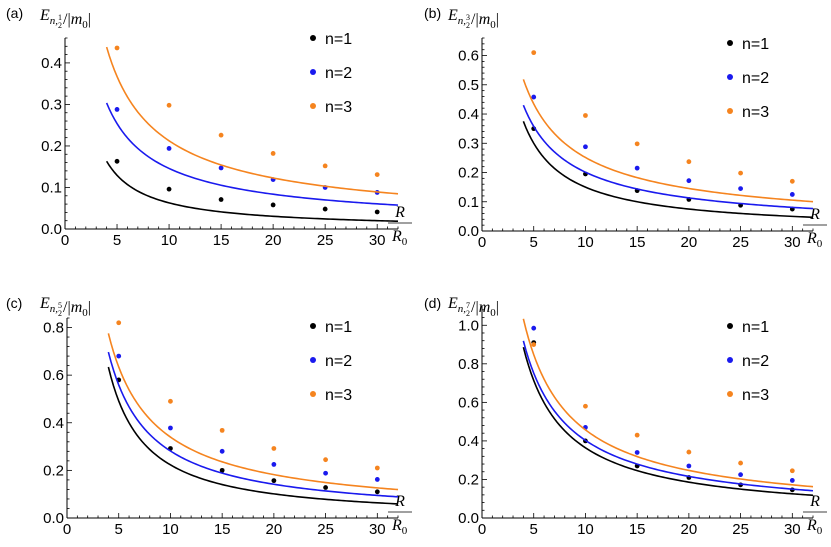 The width and height of the screenshot is (831, 547). What do you see at coordinates (473, 307) in the screenshot?
I see `y-axis-label: En,7 2/|m0|` at bounding box center [473, 307].